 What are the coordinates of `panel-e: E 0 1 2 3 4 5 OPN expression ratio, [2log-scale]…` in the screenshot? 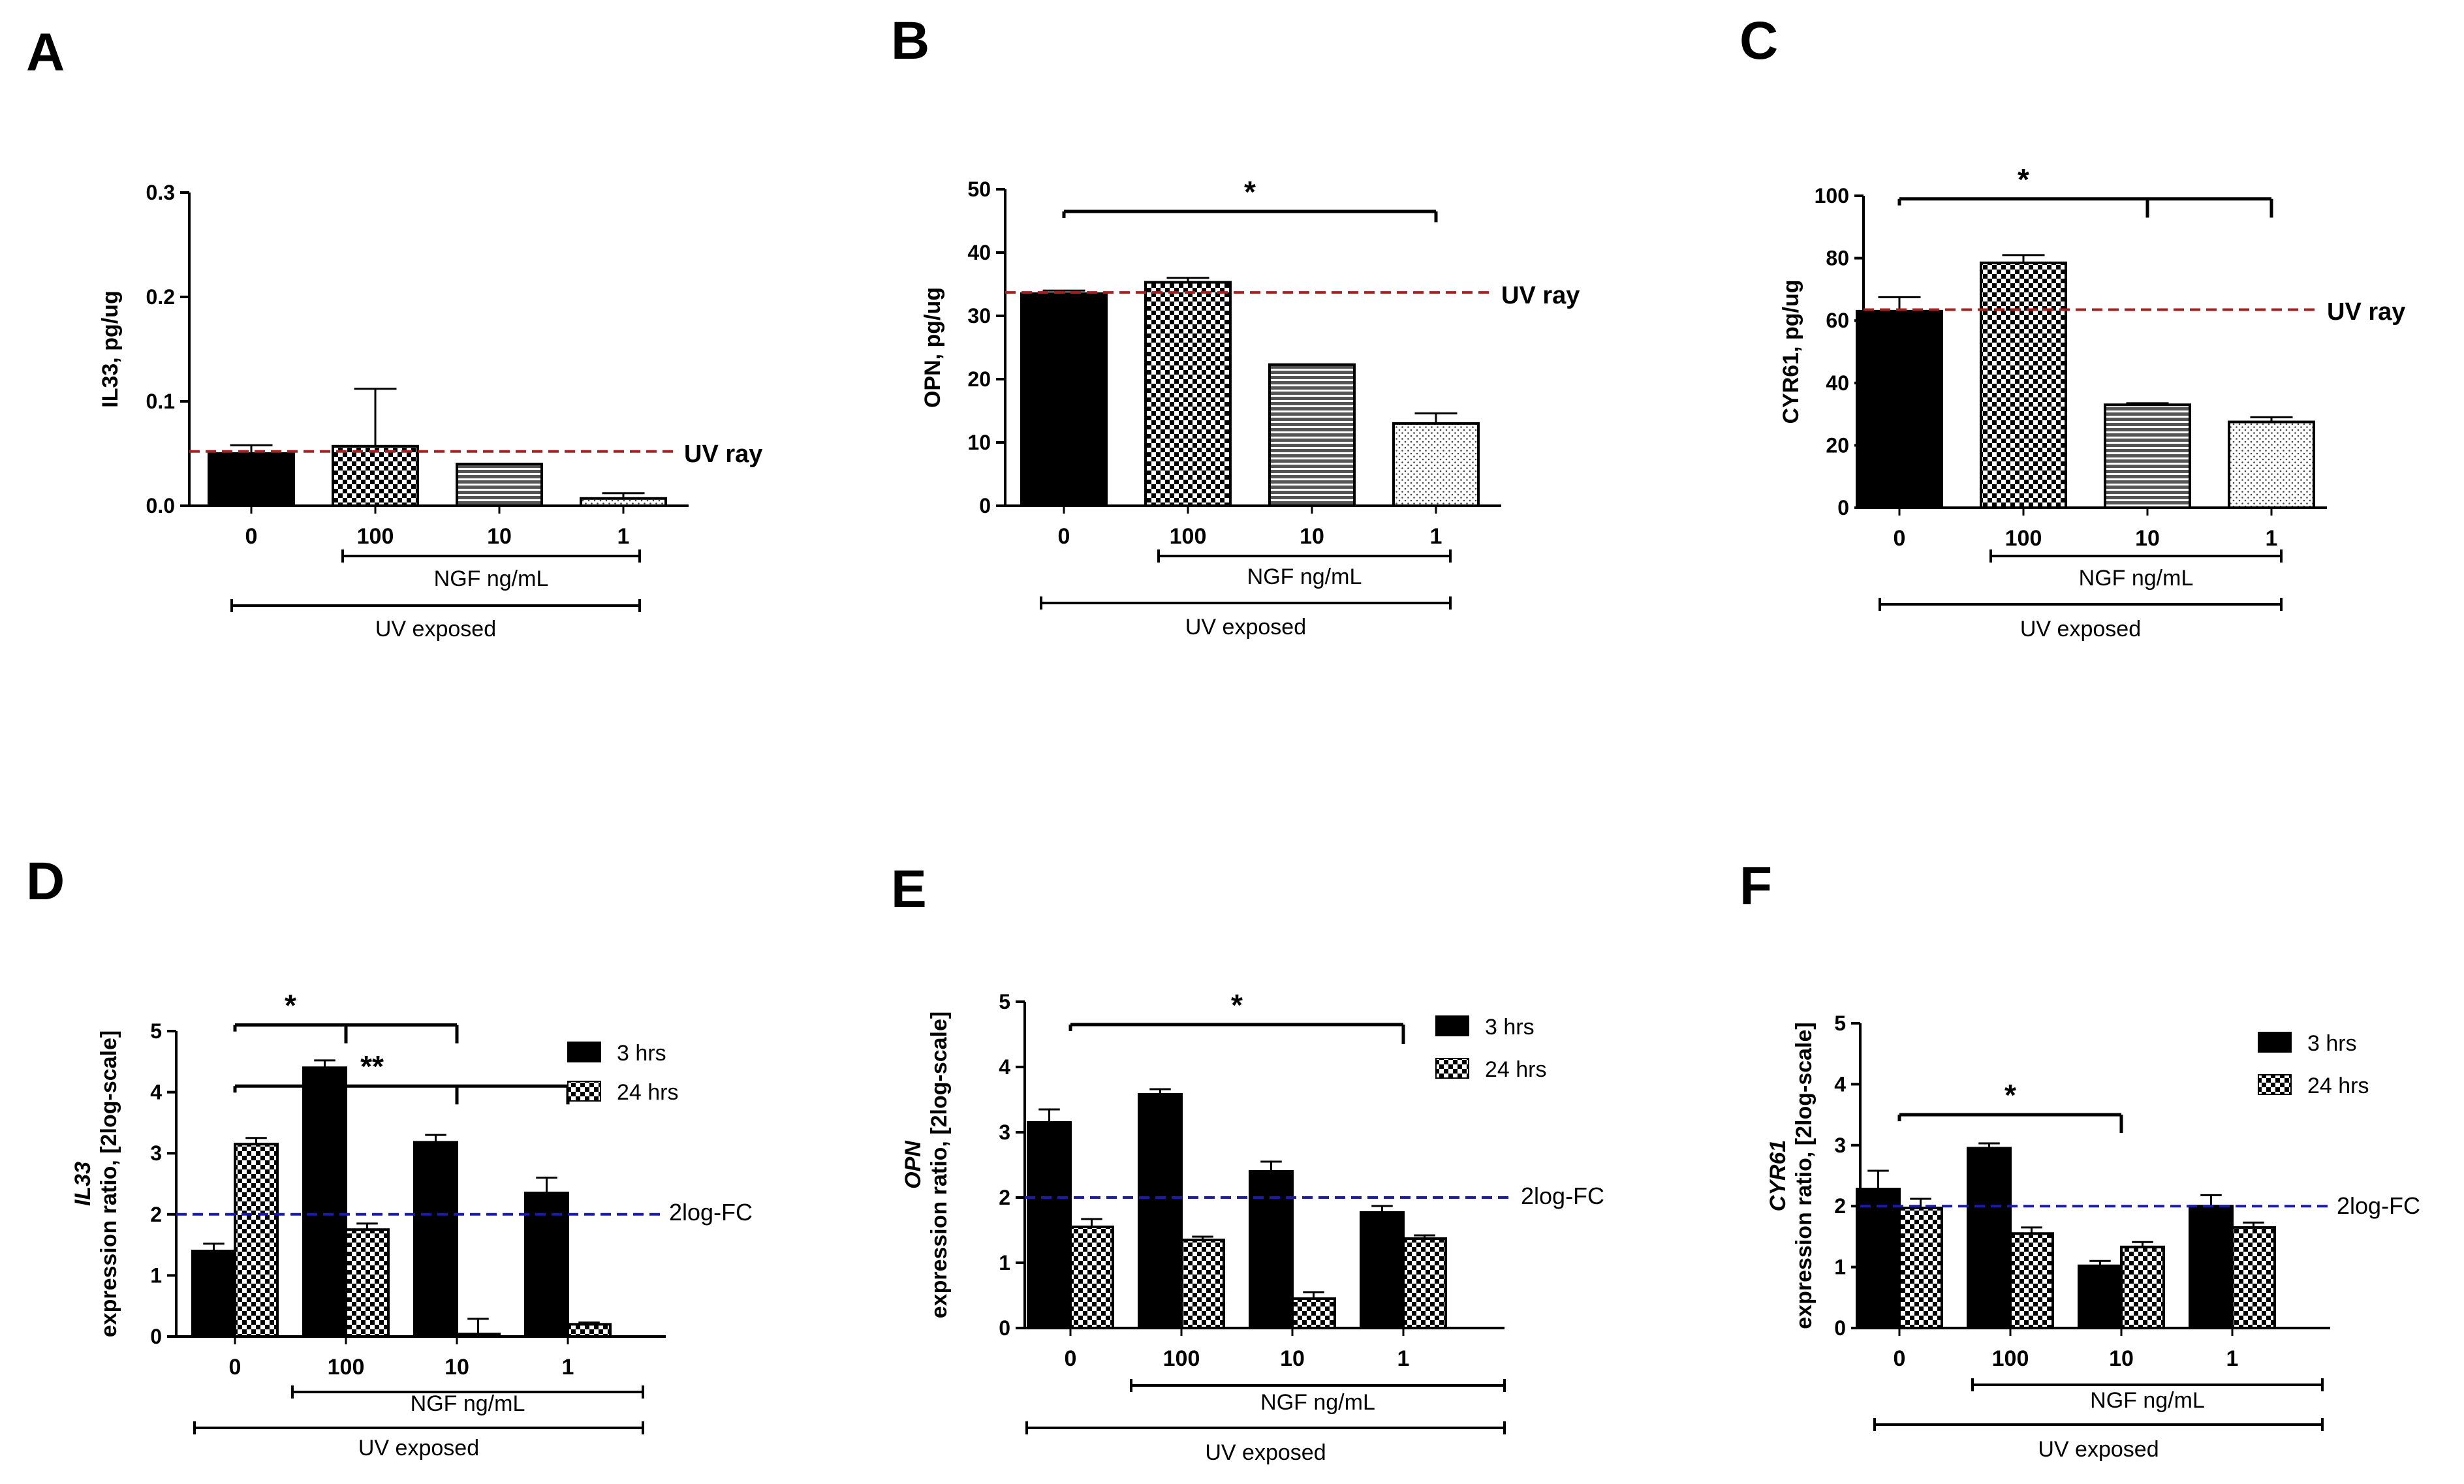 It's located at (1247, 1162).